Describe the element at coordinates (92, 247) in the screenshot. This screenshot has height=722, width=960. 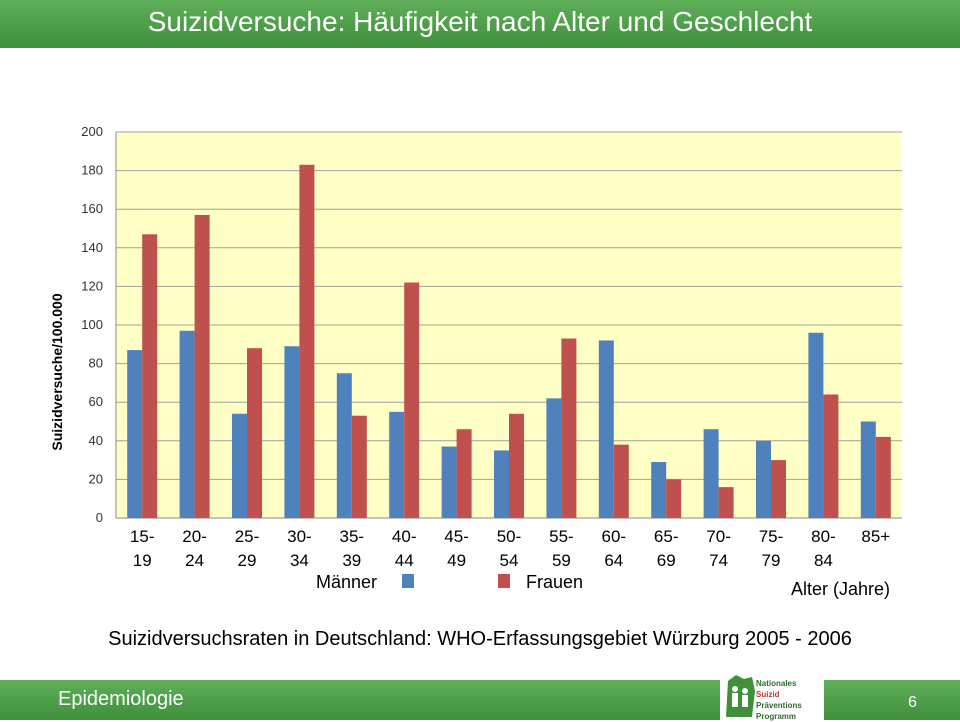
I see `y-tick-label: 140` at that location.